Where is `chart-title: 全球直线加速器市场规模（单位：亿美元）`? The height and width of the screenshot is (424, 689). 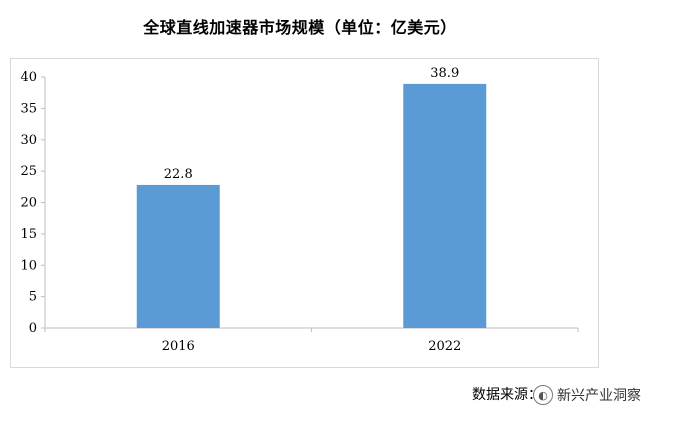
chart-title: 全球直线加速器市场规模（单位：亿美元） is located at coordinates (300, 27).